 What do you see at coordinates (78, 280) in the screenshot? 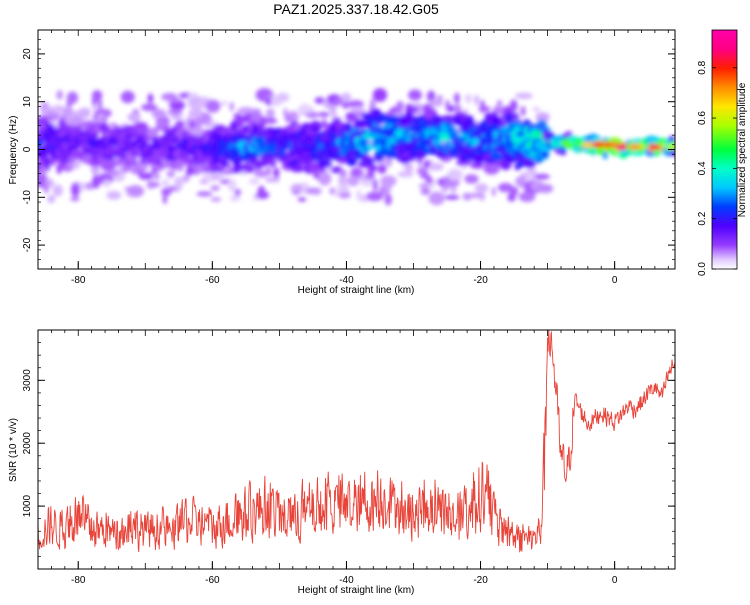
I see `x-tick-label: -80` at bounding box center [78, 280].